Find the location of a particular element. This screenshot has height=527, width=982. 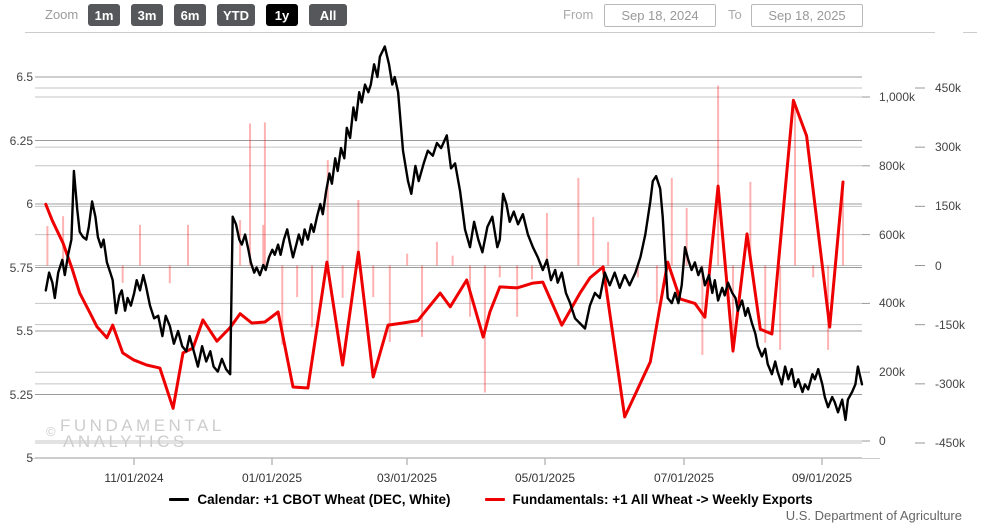

legend-label-0: Calendar: +1 CBOT Wheat (DEC, White) is located at coordinates (324, 499).